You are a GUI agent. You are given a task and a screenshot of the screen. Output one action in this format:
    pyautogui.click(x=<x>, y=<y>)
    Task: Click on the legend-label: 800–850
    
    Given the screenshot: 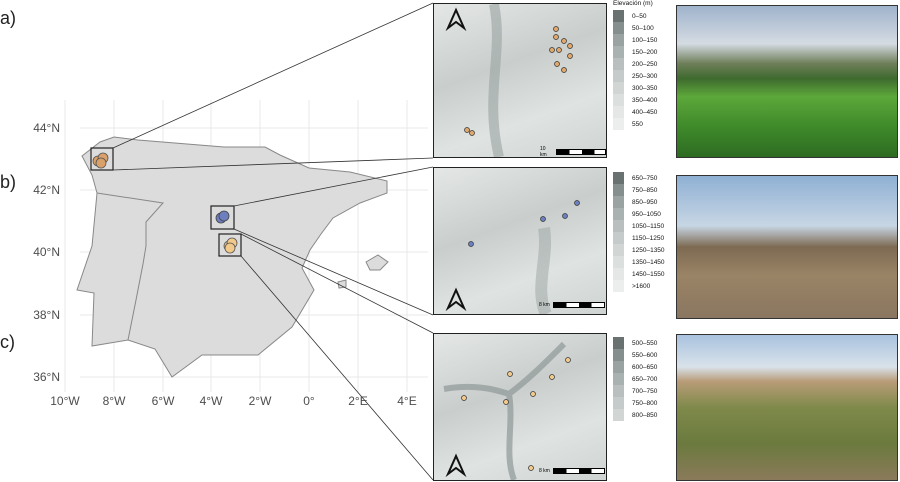 What is the action you would take?
    pyautogui.click(x=645, y=415)
    